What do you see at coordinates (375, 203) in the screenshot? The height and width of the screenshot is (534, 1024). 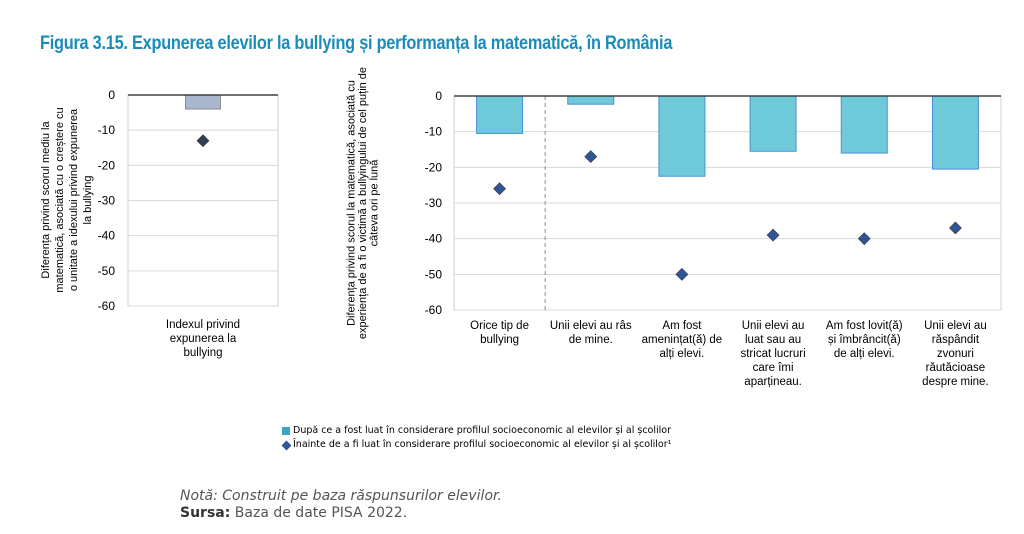 I see `y-axis-label-line: câteva ori pe lună` at bounding box center [375, 203].